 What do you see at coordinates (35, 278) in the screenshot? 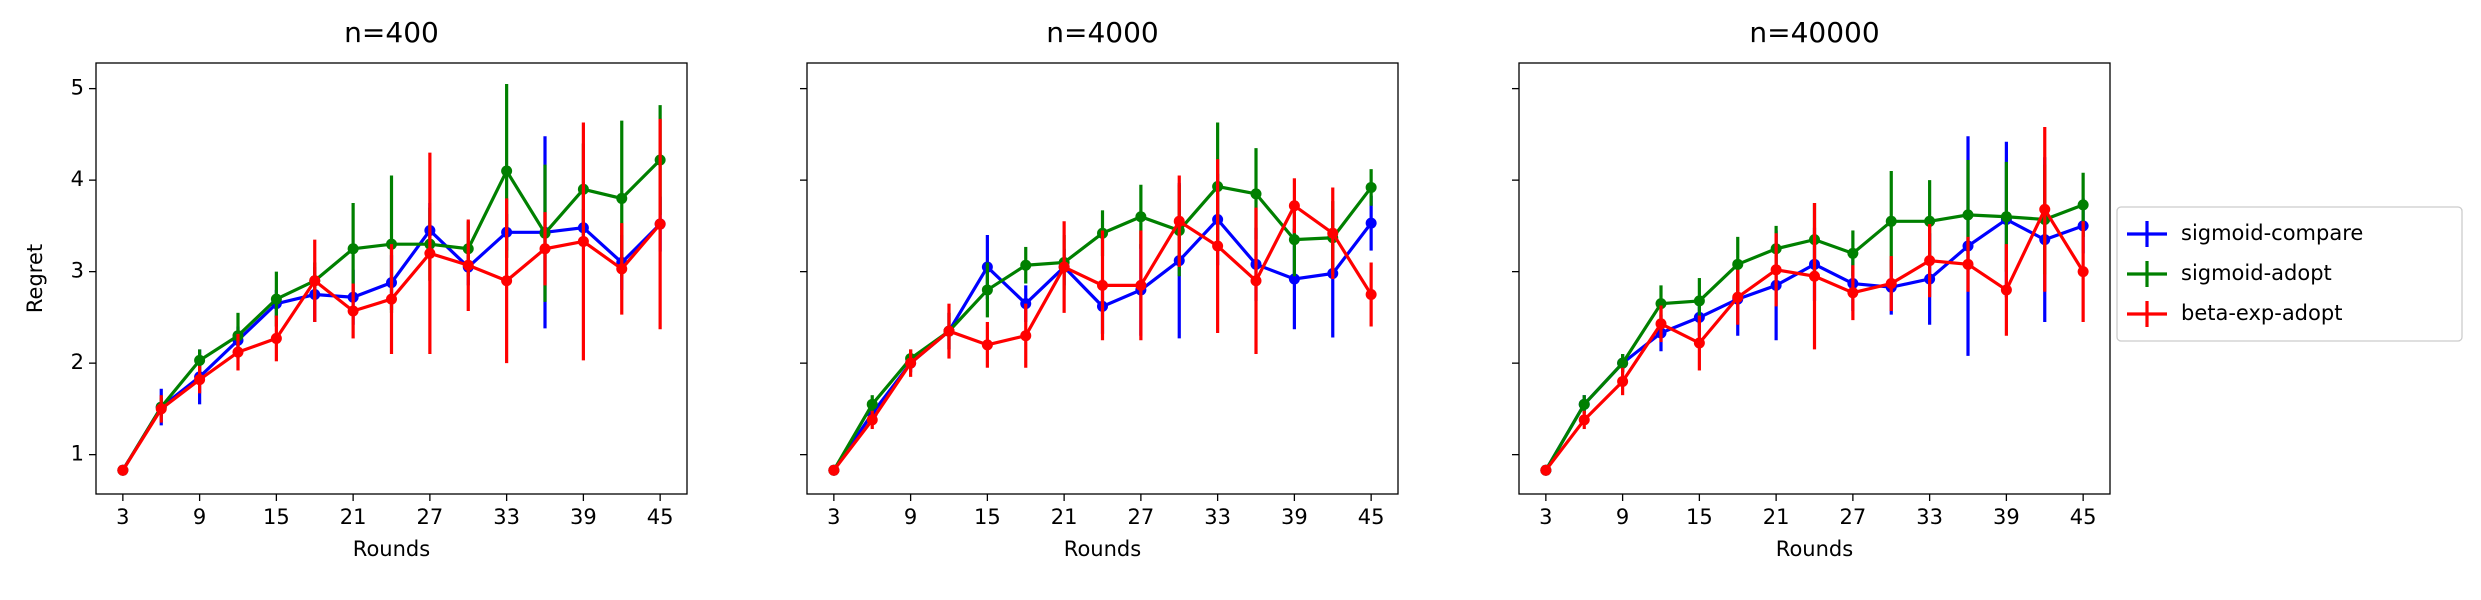
I see `y-axis-label: Regret` at bounding box center [35, 278].